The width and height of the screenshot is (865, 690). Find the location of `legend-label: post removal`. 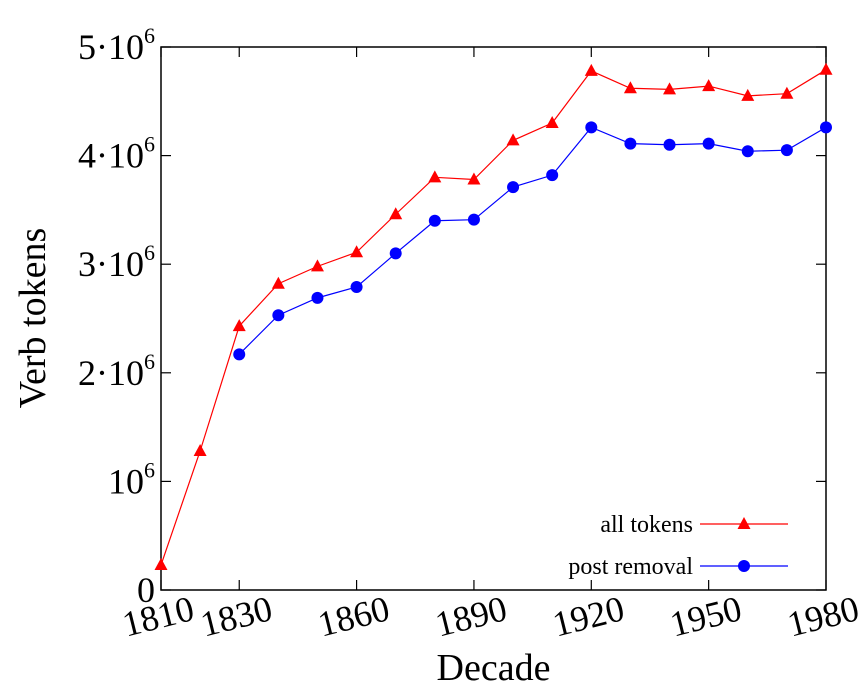

legend-label: post removal is located at coordinates (630, 567).